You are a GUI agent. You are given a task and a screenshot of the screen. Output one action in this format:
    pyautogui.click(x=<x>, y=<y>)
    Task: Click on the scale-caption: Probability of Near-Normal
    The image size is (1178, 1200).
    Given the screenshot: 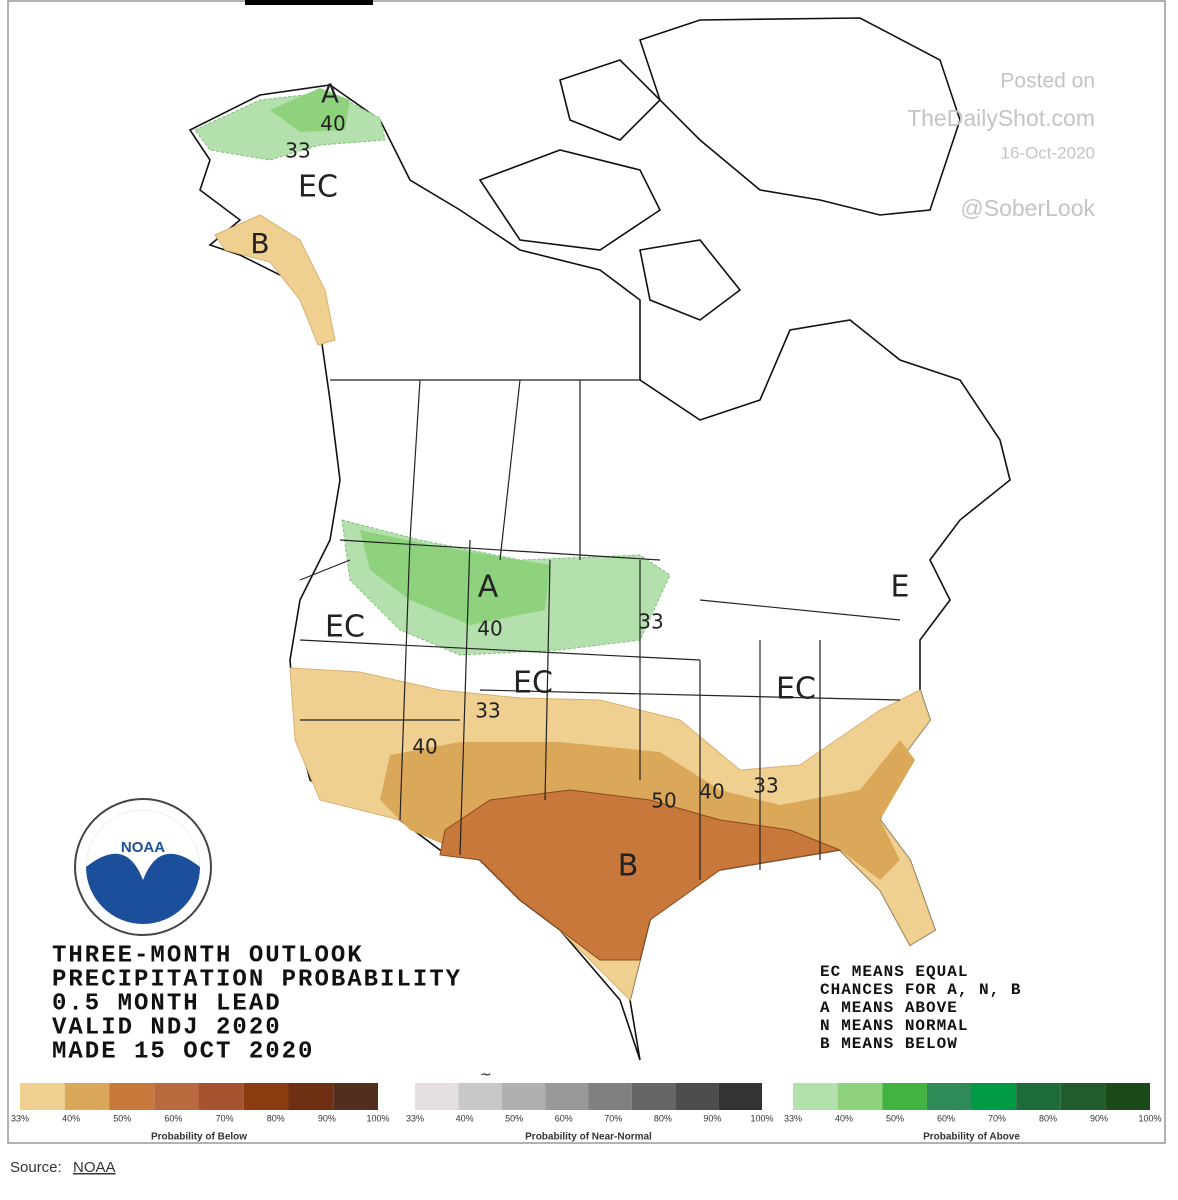 What is the action you would take?
    pyautogui.click(x=588, y=1137)
    